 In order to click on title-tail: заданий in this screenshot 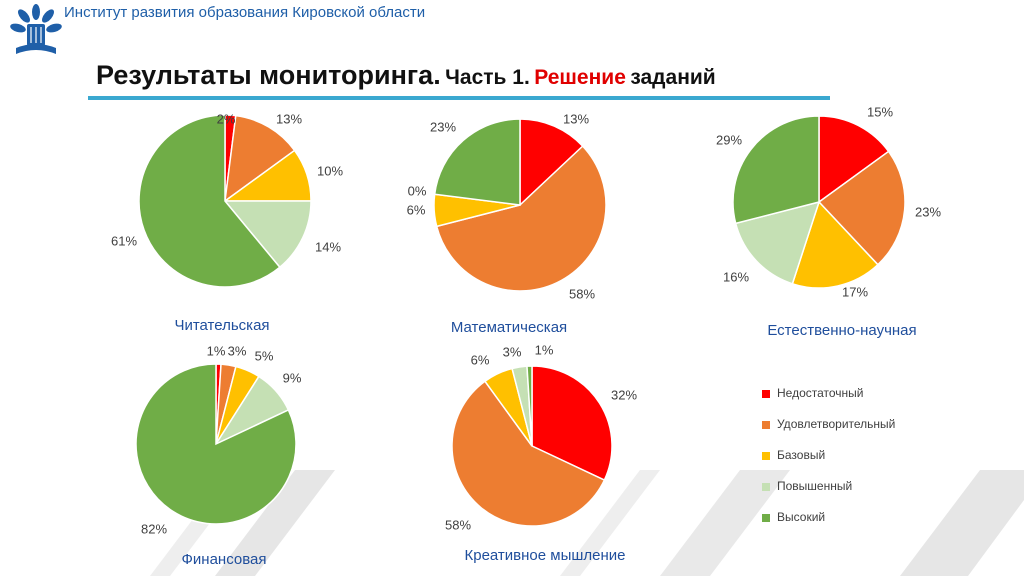, I will do `click(673, 77)`.